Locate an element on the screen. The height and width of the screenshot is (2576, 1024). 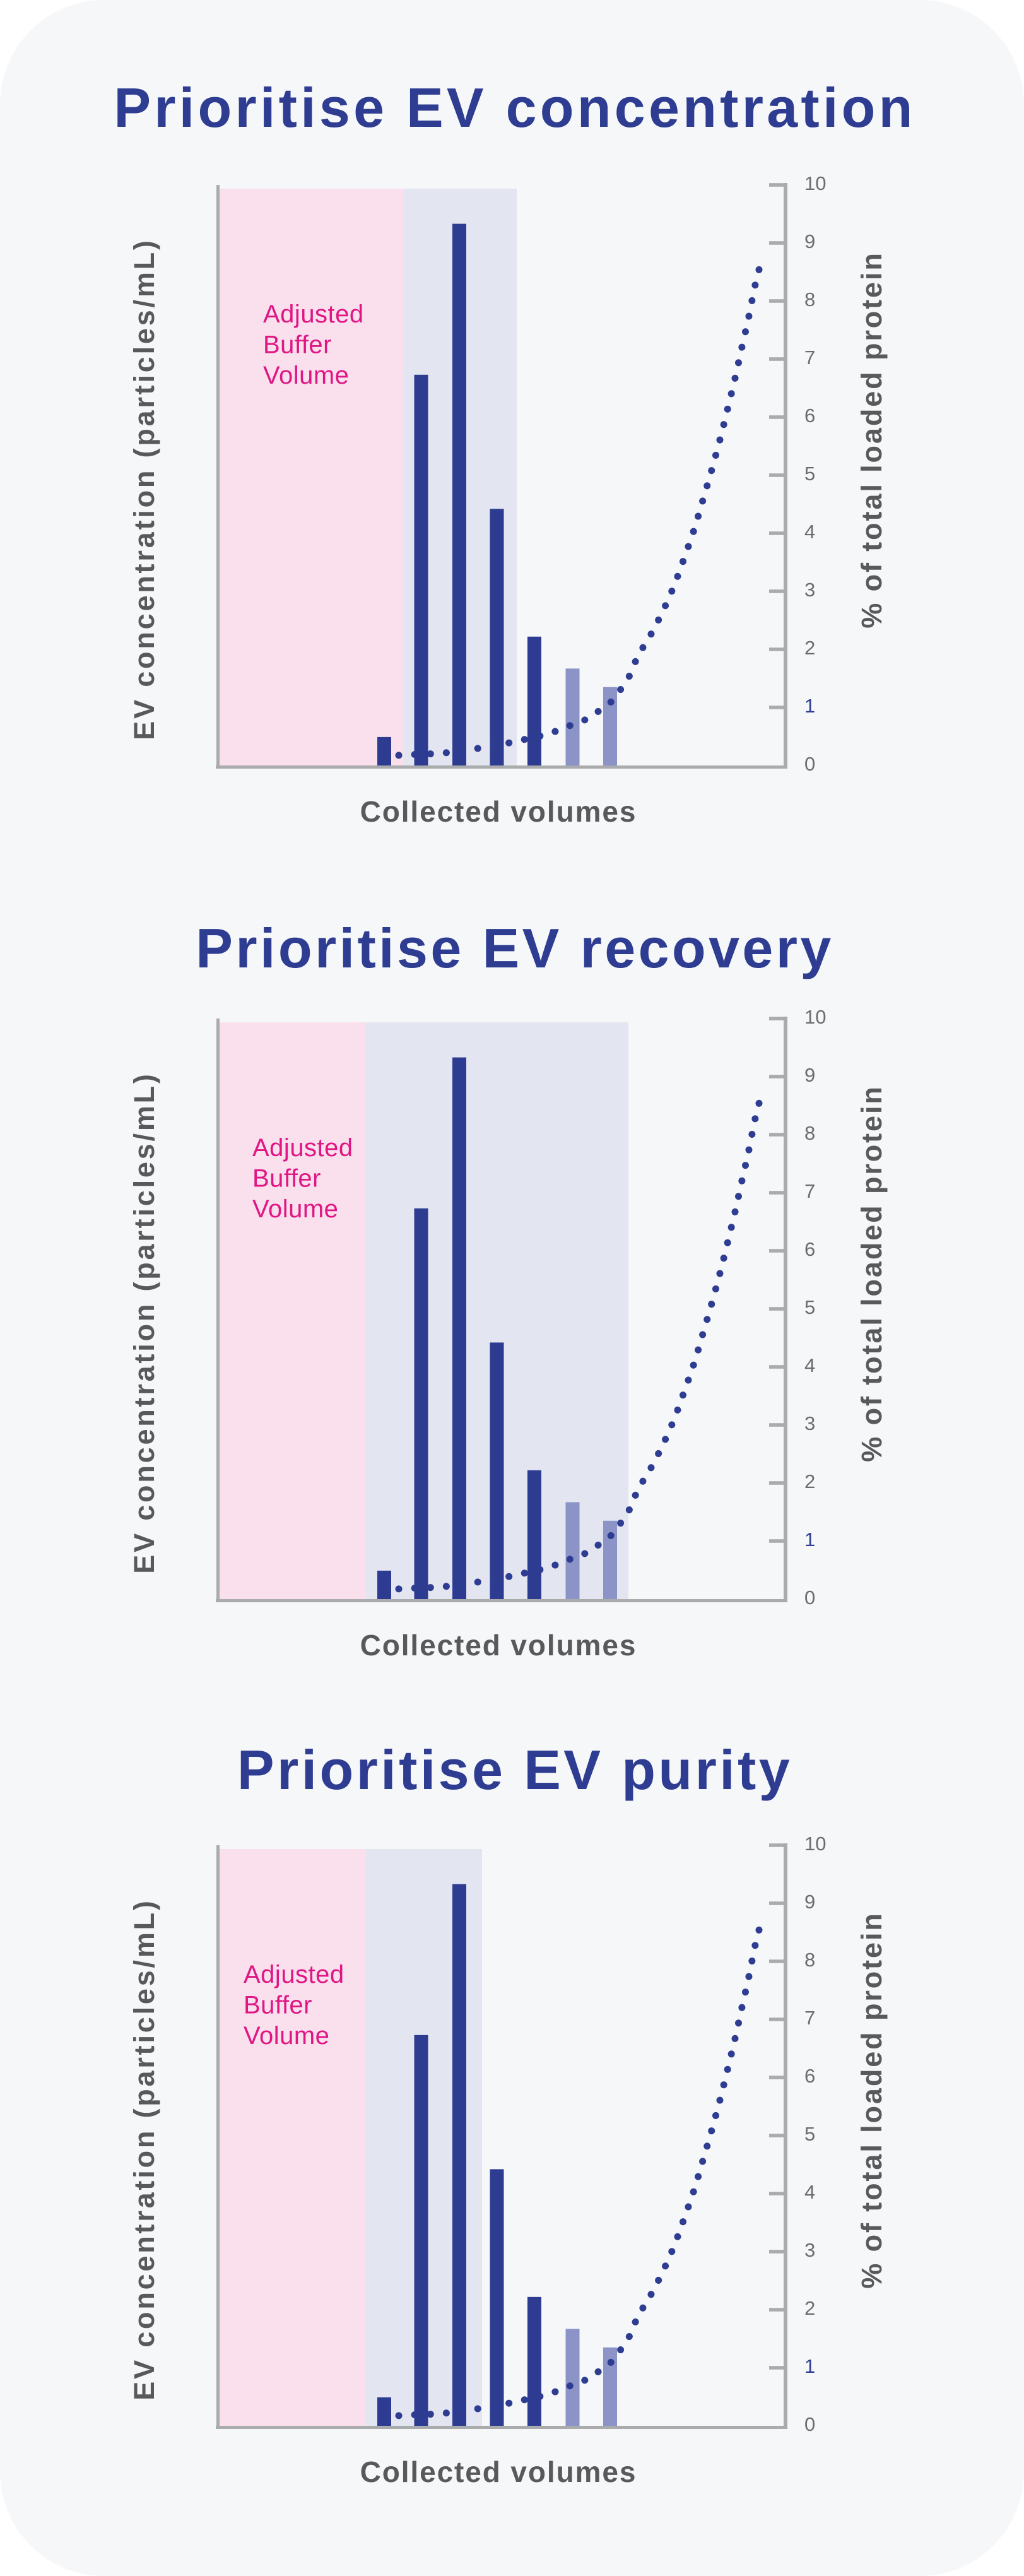
svg-text: Prioritise EV purity is located at coordinates (514, 1770).